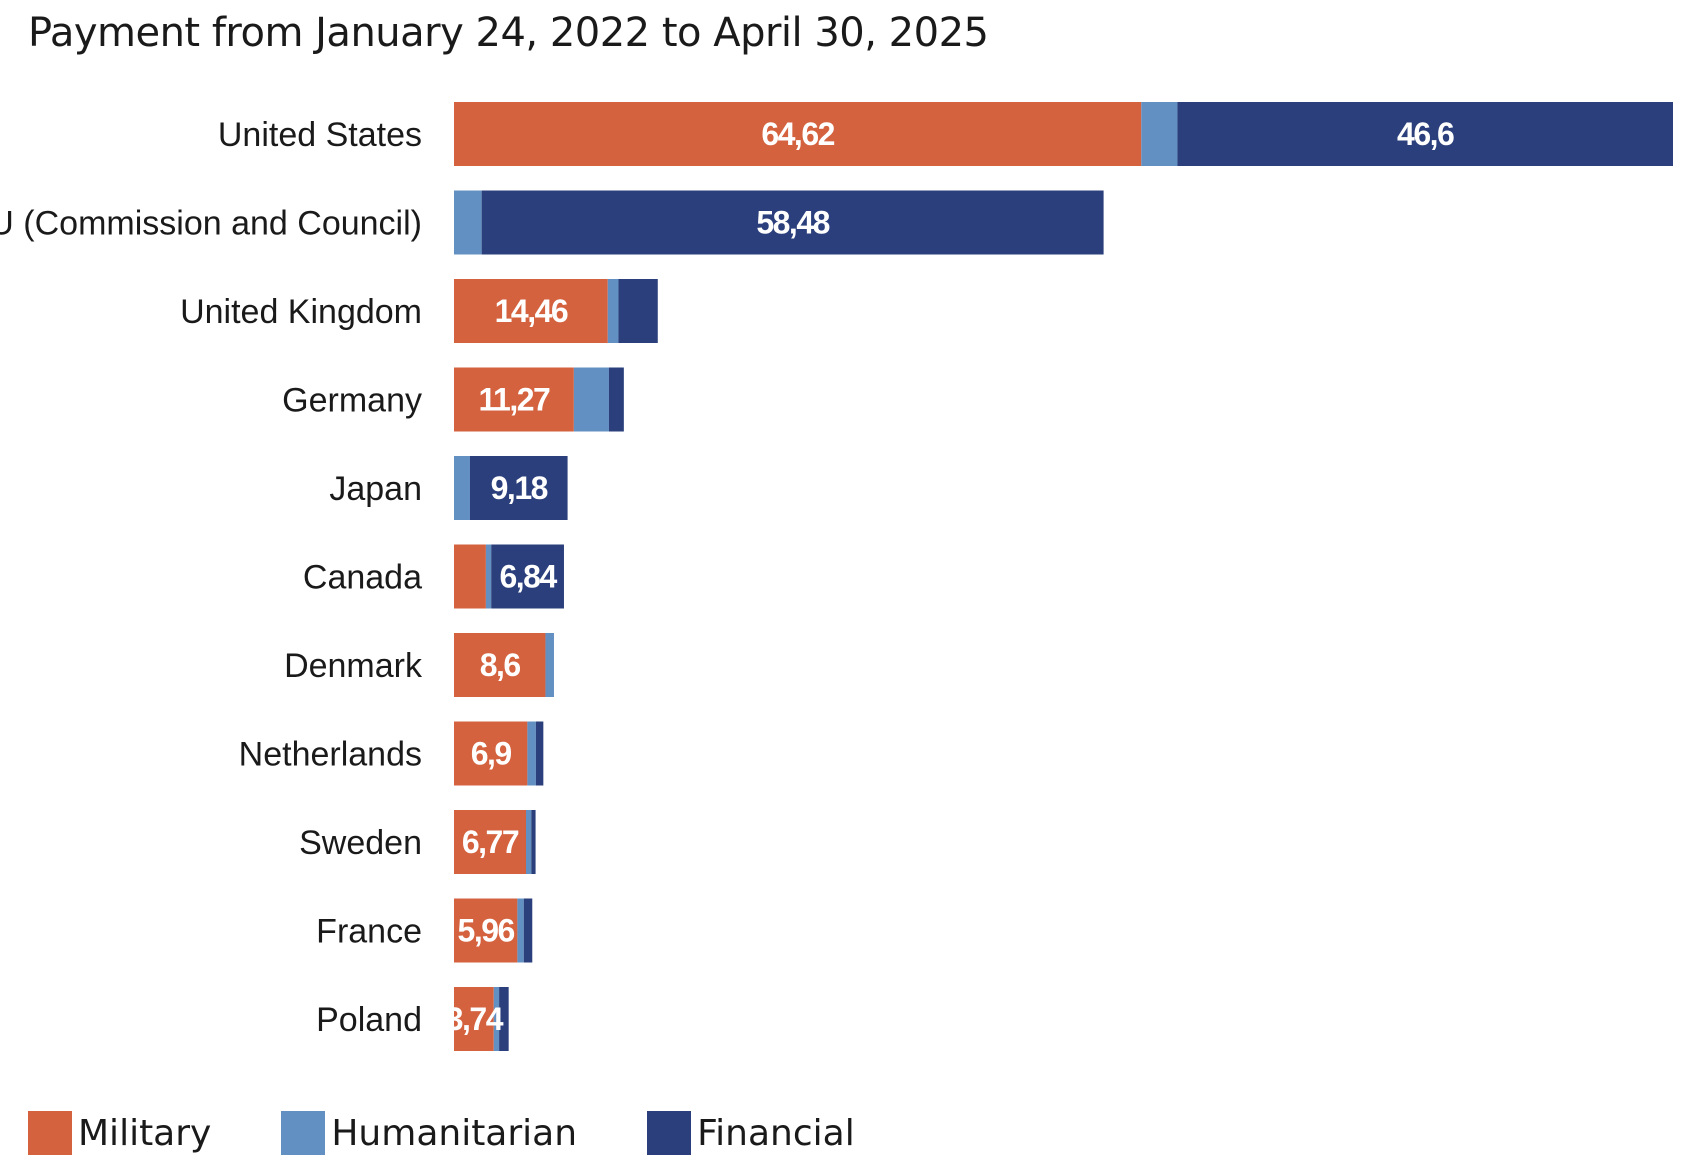 Image resolution: width=1694 pixels, height=1176 pixels. I want to click on legend-item-military: Military, so click(119, 1133).